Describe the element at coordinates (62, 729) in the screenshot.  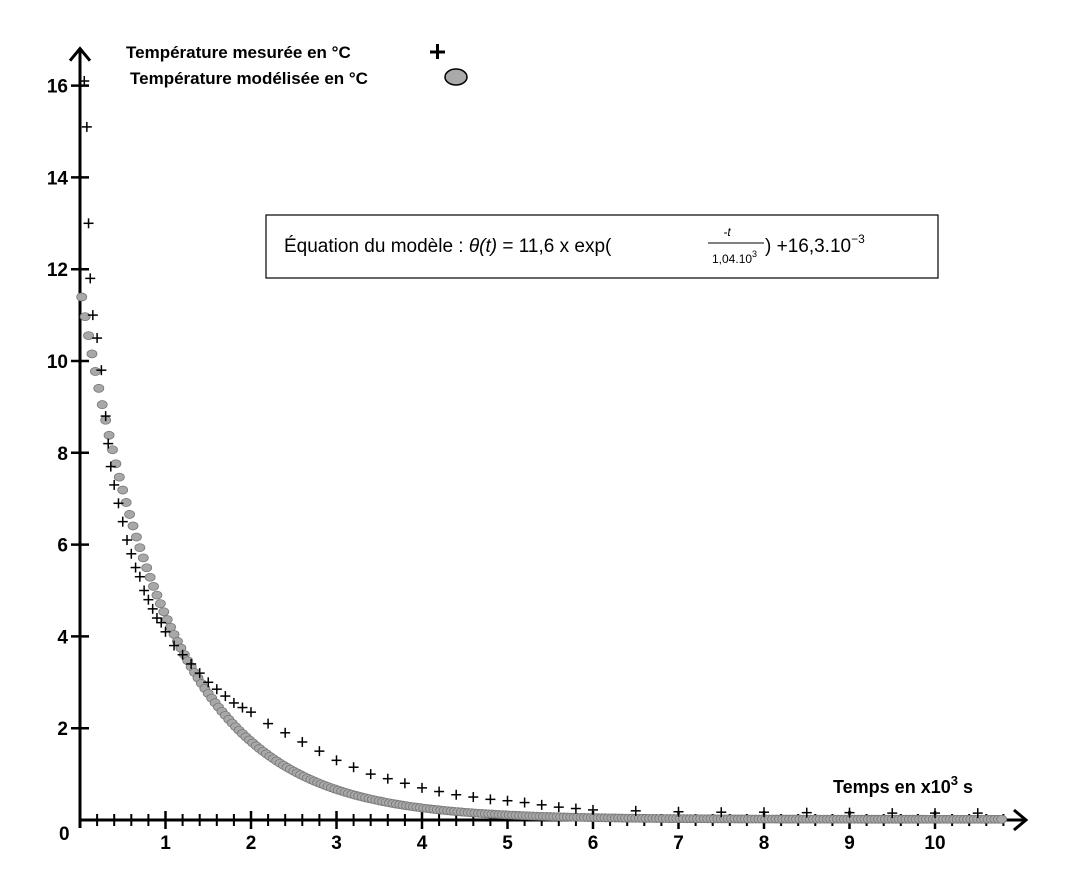
I see `y-tick-label: 2` at that location.